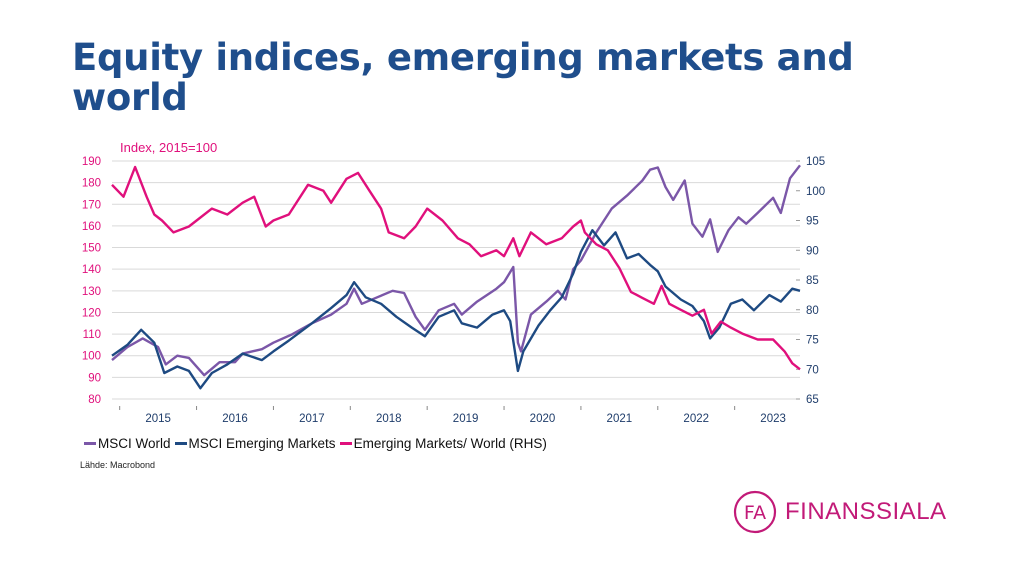  I want to click on legend-label: Emerging Markets/ World (RHS), so click(450, 443).